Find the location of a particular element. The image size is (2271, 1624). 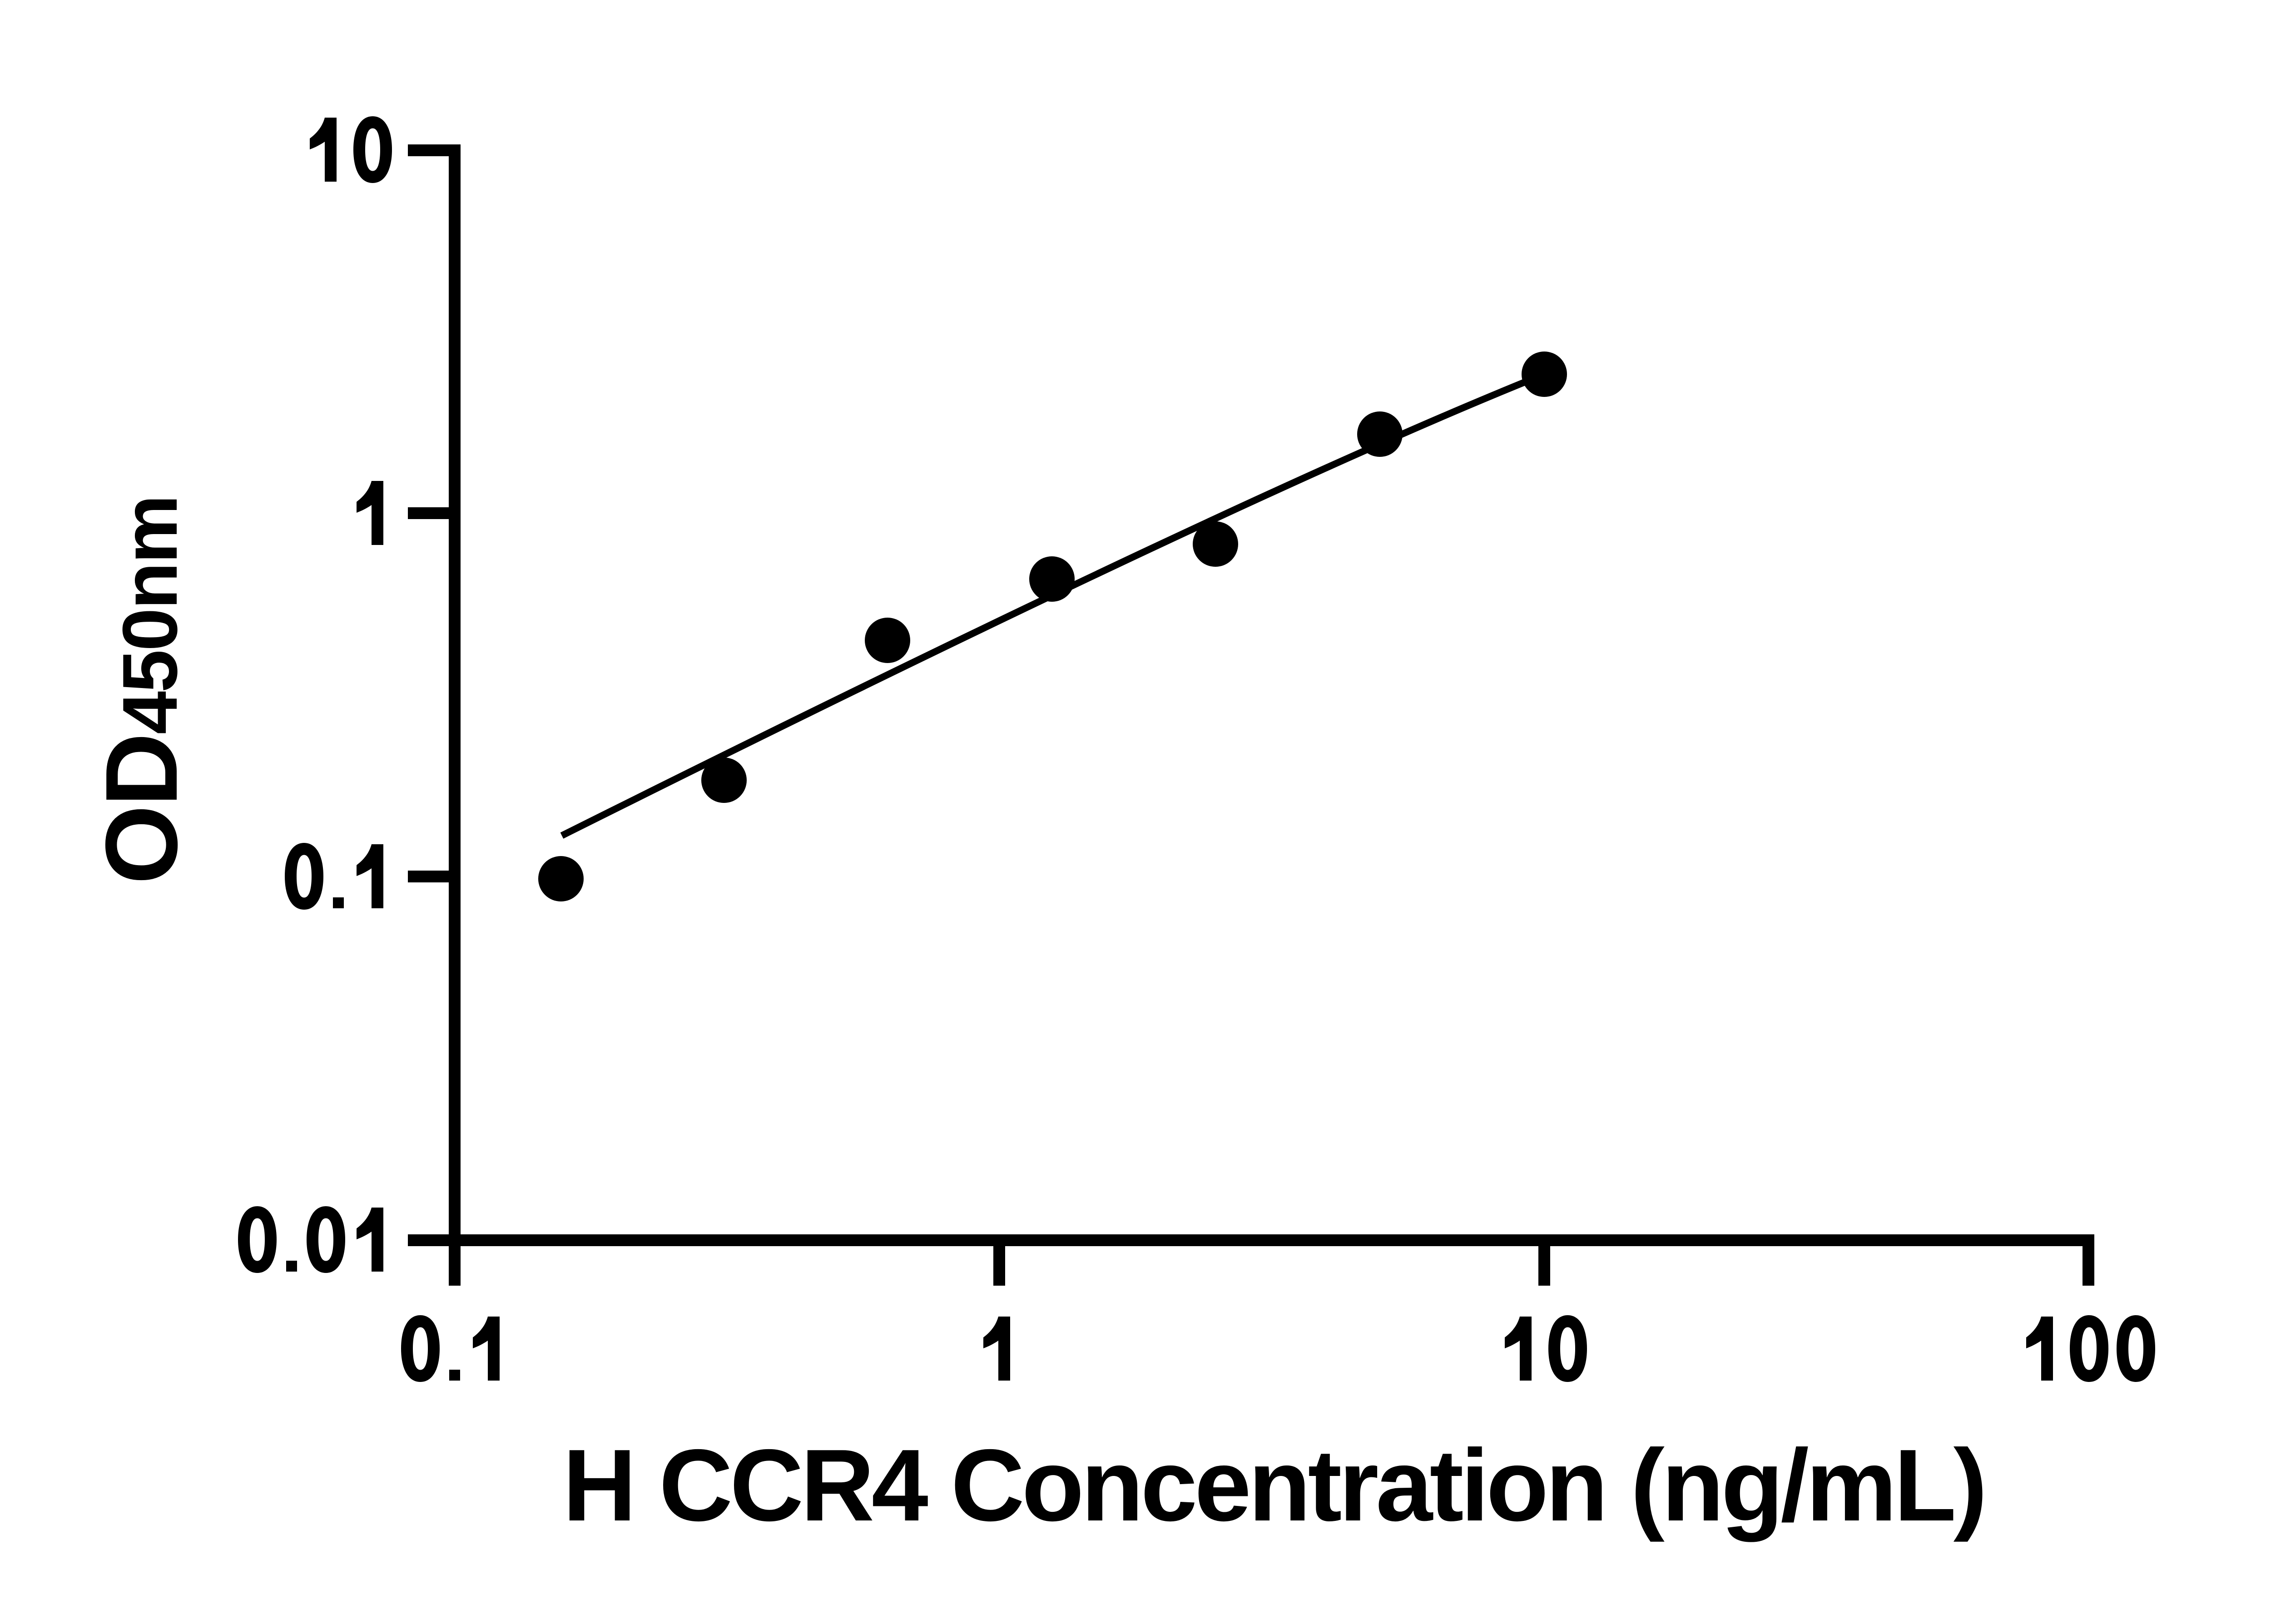

svg-text: OD450nm is located at coordinates (141, 690).